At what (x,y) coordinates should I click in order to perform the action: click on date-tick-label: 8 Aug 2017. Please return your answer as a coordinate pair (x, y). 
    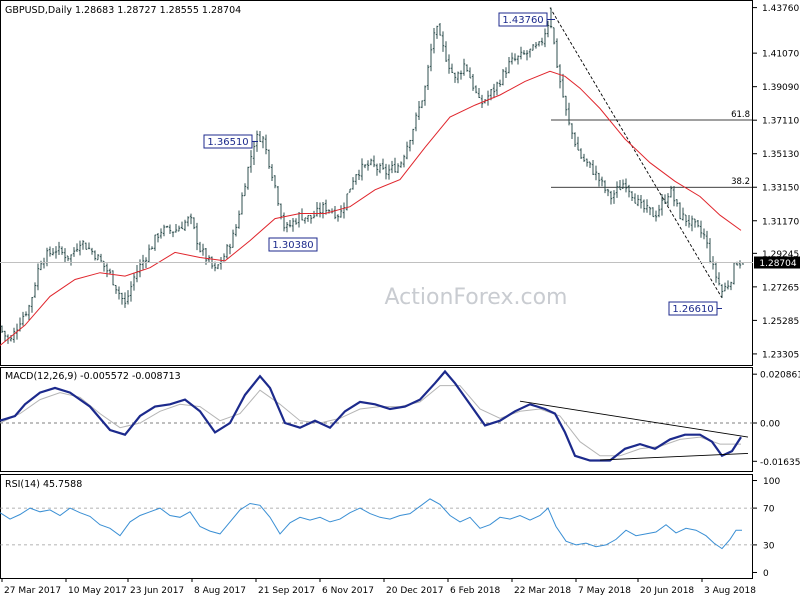
    Looking at the image, I should click on (220, 591).